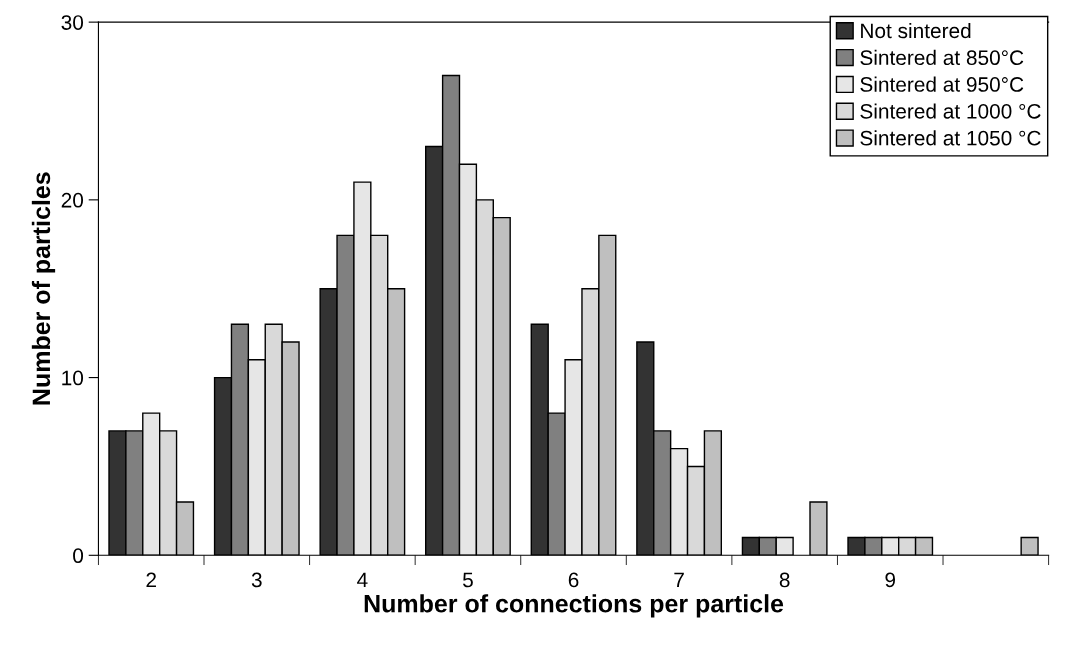 This screenshot has height=651, width=1070. I want to click on x-tick-label: 9, so click(890, 580).